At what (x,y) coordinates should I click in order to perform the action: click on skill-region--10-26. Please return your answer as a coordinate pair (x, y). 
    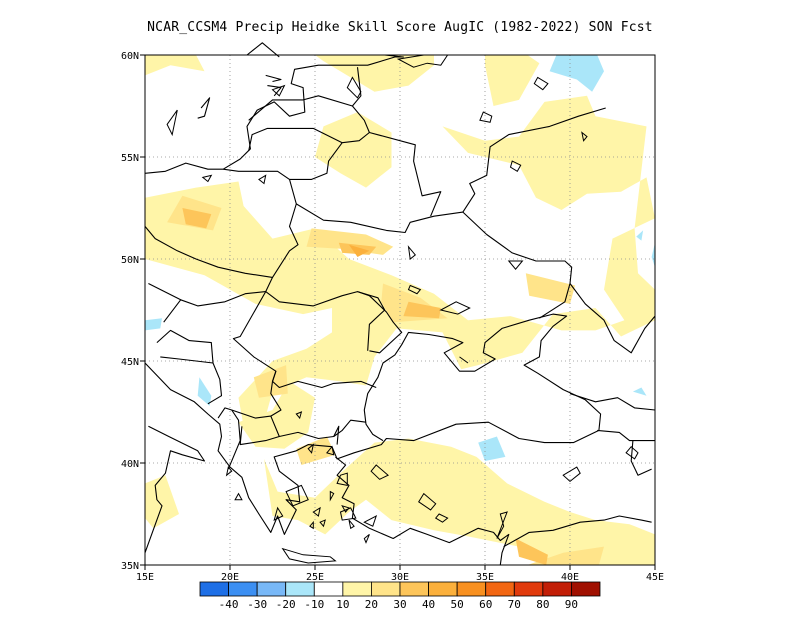
    Looking at the image, I should click on (653, 255).